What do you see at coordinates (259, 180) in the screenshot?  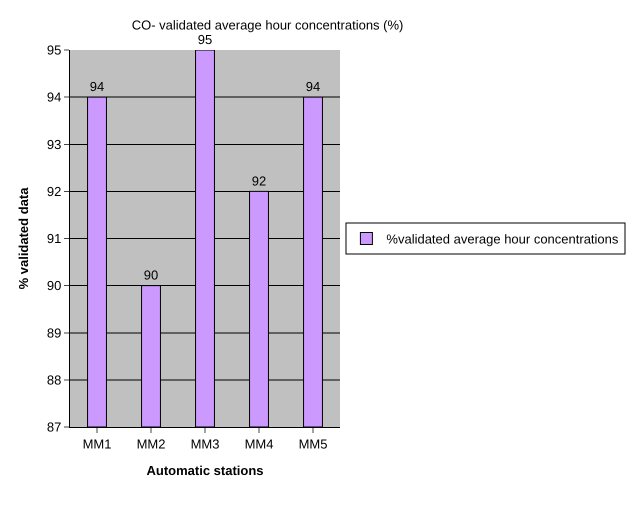 I see `data-label: 92` at bounding box center [259, 180].